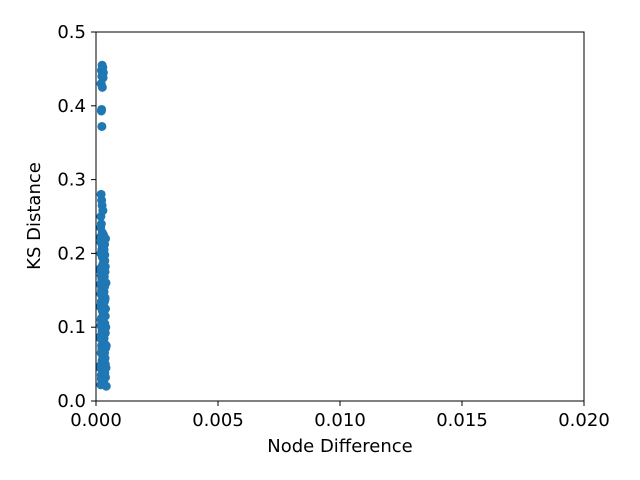 This screenshot has width=640, height=480. I want to click on y-tick-label: 0.0, so click(71, 401).